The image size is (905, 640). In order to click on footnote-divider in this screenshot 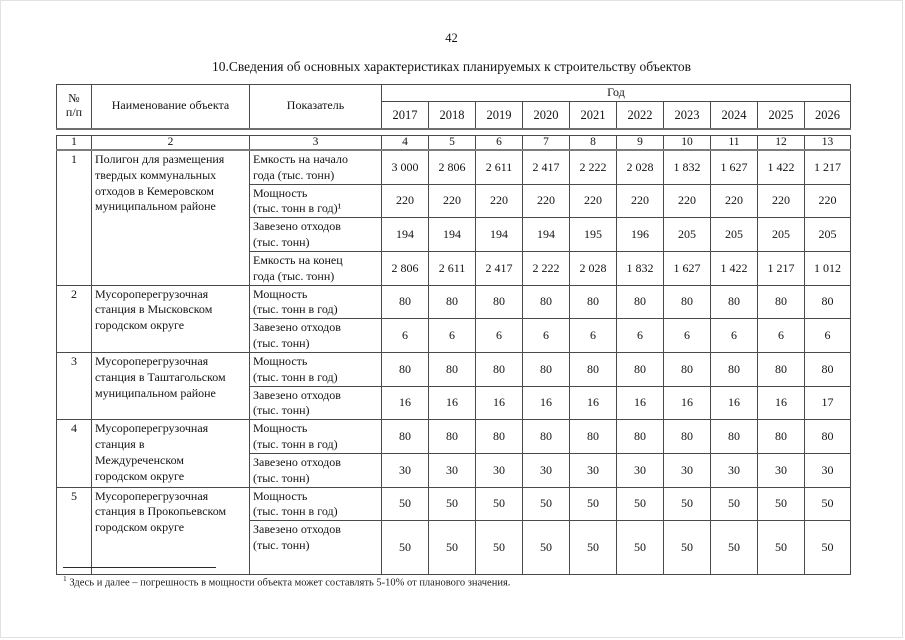, I will do `click(139, 567)`.